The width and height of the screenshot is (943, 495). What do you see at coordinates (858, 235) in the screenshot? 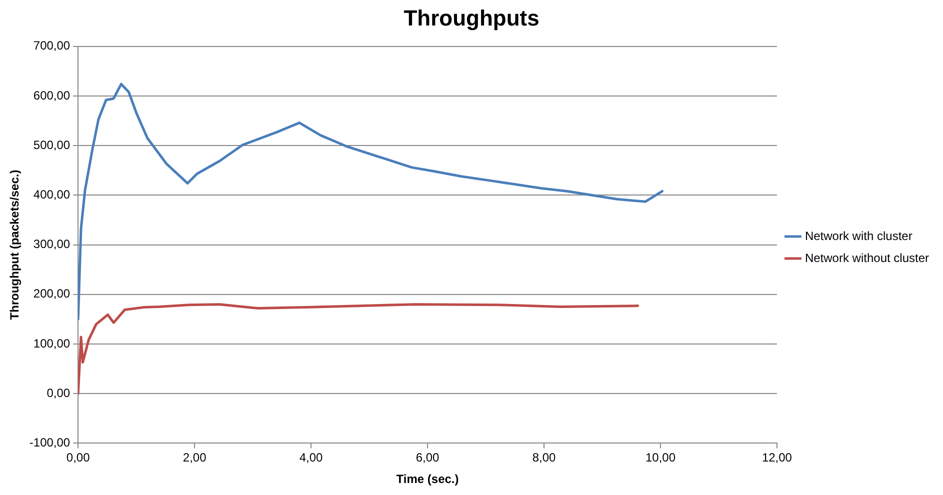
I see `legend-label: Network with cluster` at bounding box center [858, 235].